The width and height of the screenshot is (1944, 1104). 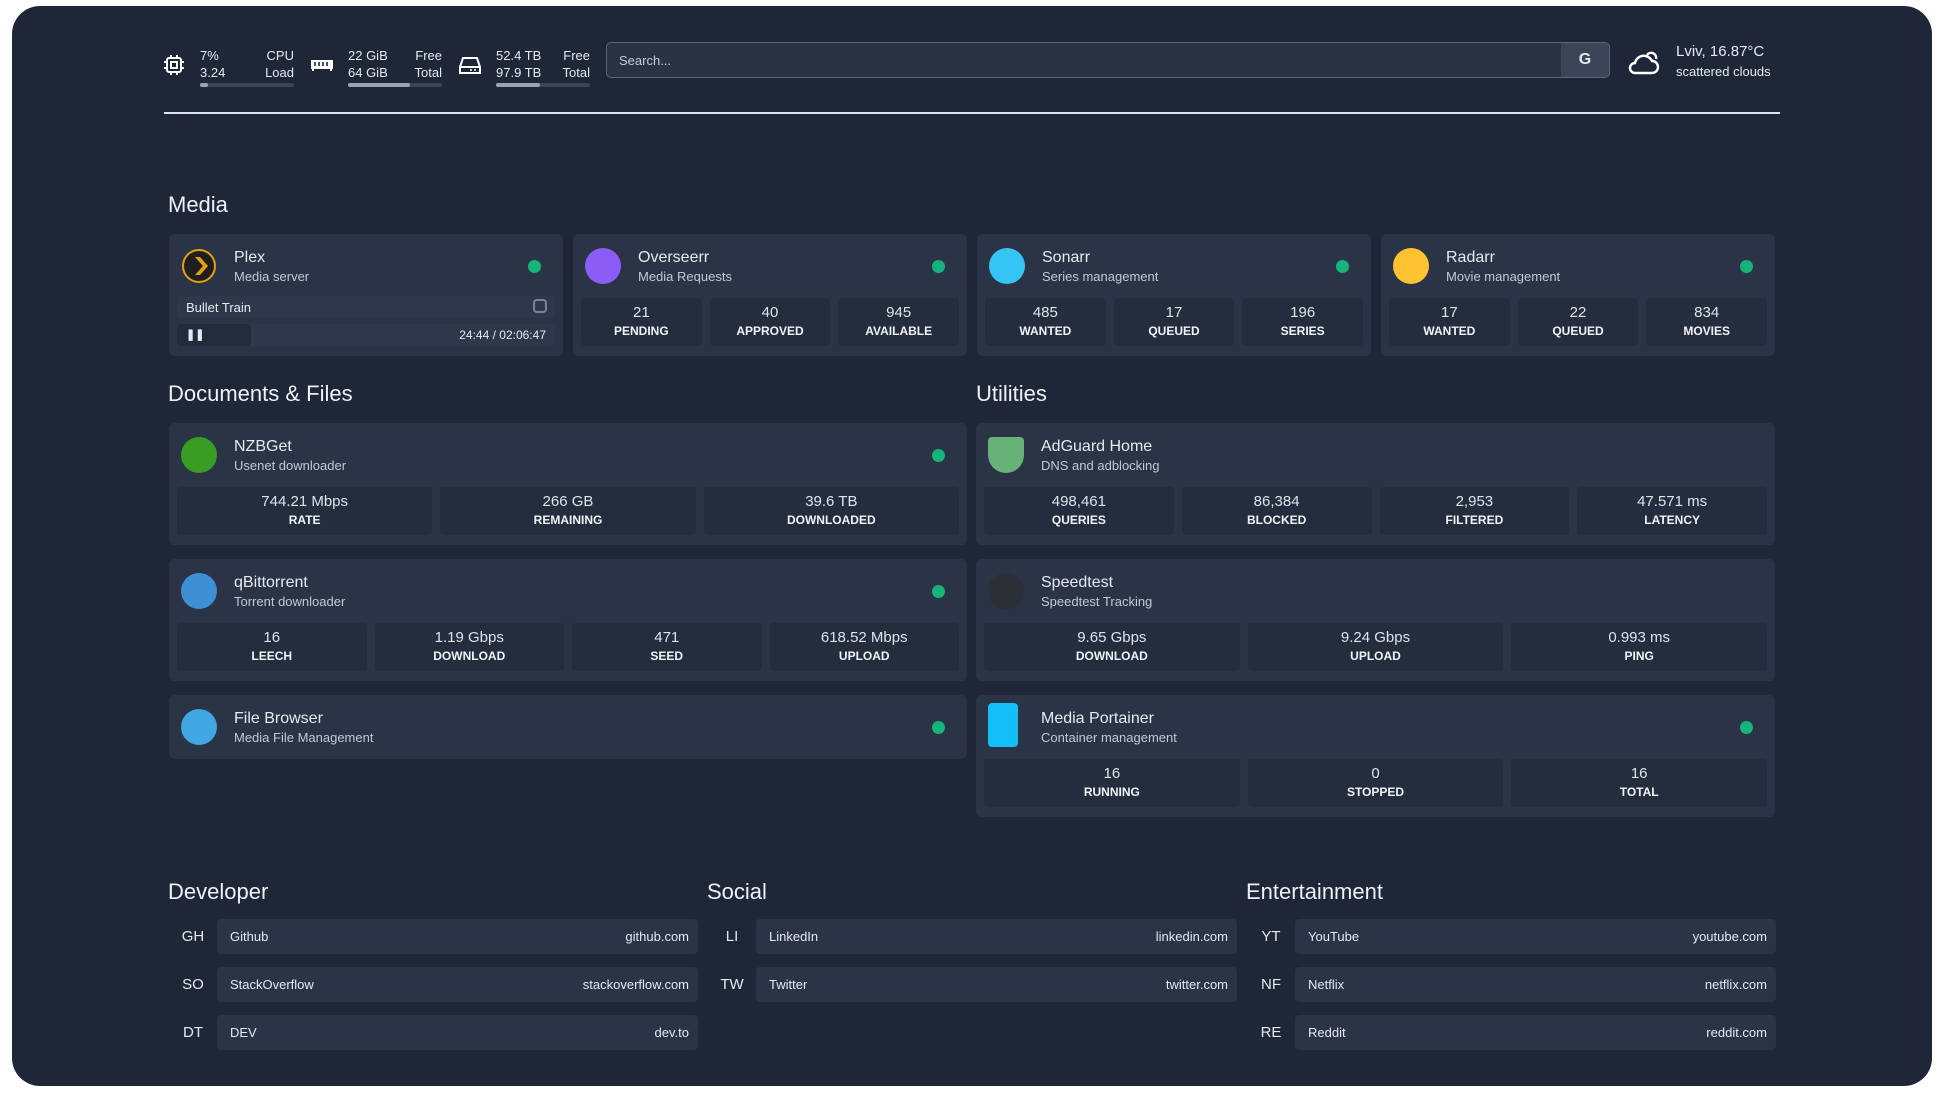 What do you see at coordinates (199, 591) in the screenshot?
I see `qbittorrent-icon` at bounding box center [199, 591].